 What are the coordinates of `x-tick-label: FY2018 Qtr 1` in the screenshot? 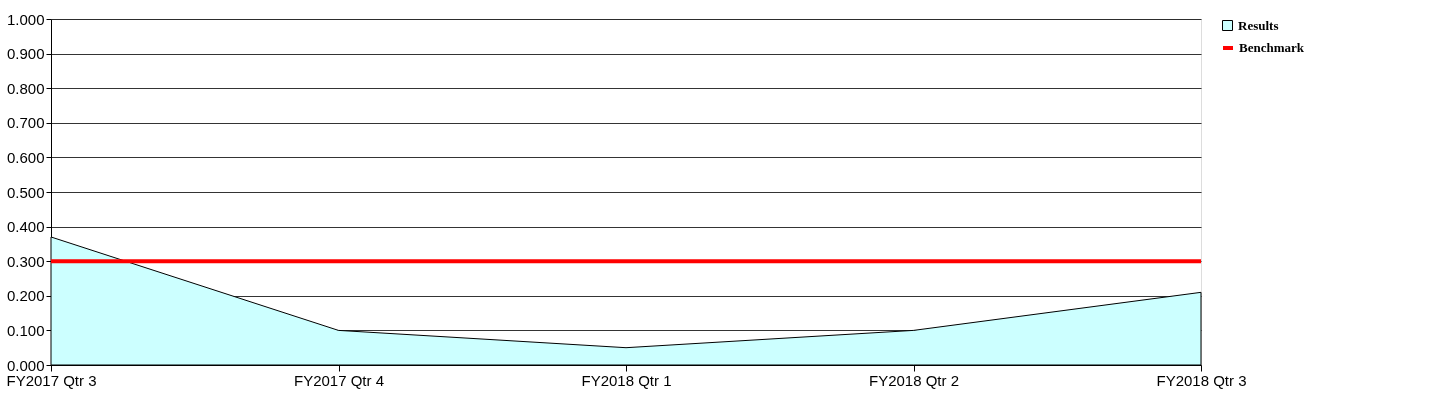 It's located at (626, 380).